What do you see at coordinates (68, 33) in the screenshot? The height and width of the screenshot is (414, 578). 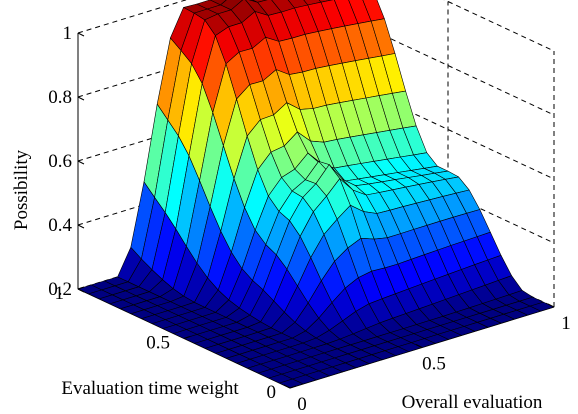 I see `z-tick-label: 1` at bounding box center [68, 33].